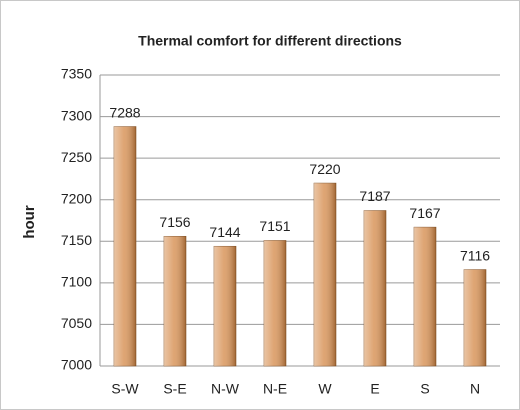 The height and width of the screenshot is (410, 520). I want to click on x-tick-label: S-E, so click(174, 389).